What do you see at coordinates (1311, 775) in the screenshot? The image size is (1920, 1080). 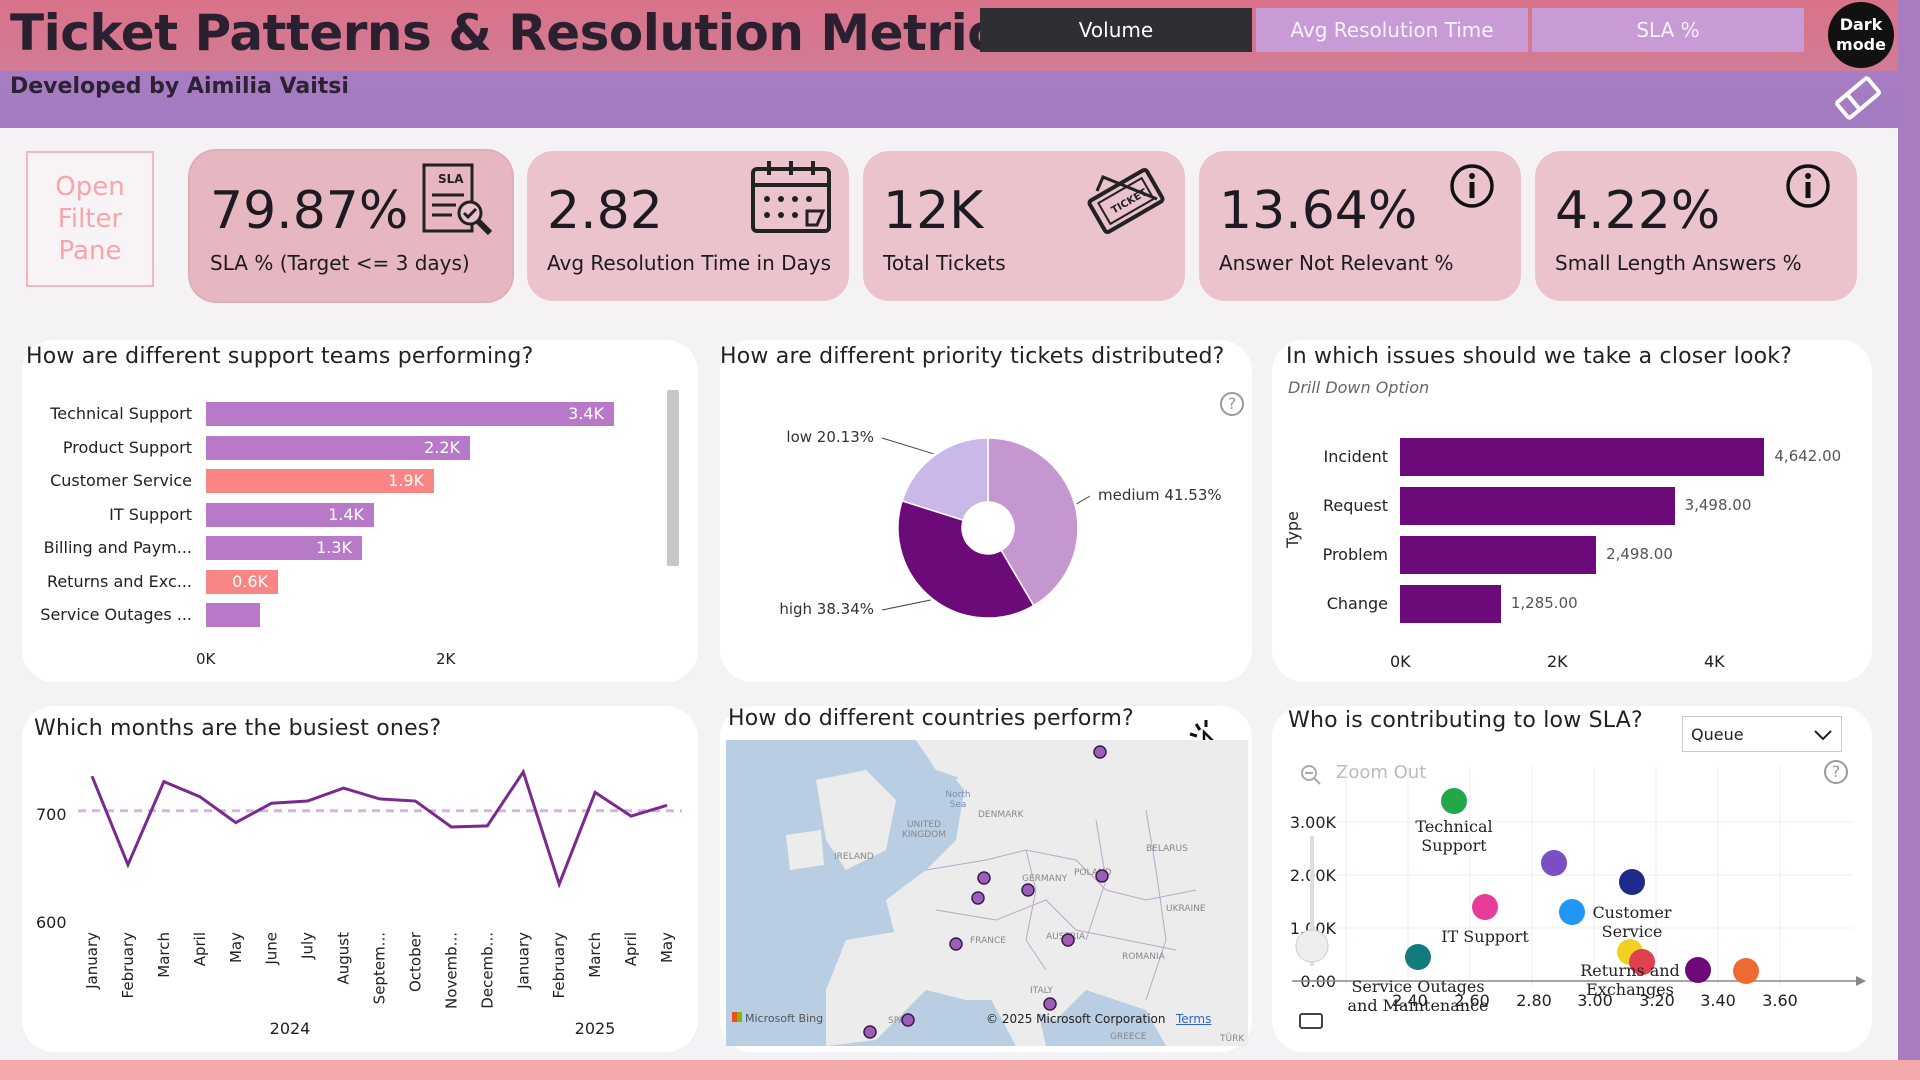 I see `zoom-out-icon` at bounding box center [1311, 775].